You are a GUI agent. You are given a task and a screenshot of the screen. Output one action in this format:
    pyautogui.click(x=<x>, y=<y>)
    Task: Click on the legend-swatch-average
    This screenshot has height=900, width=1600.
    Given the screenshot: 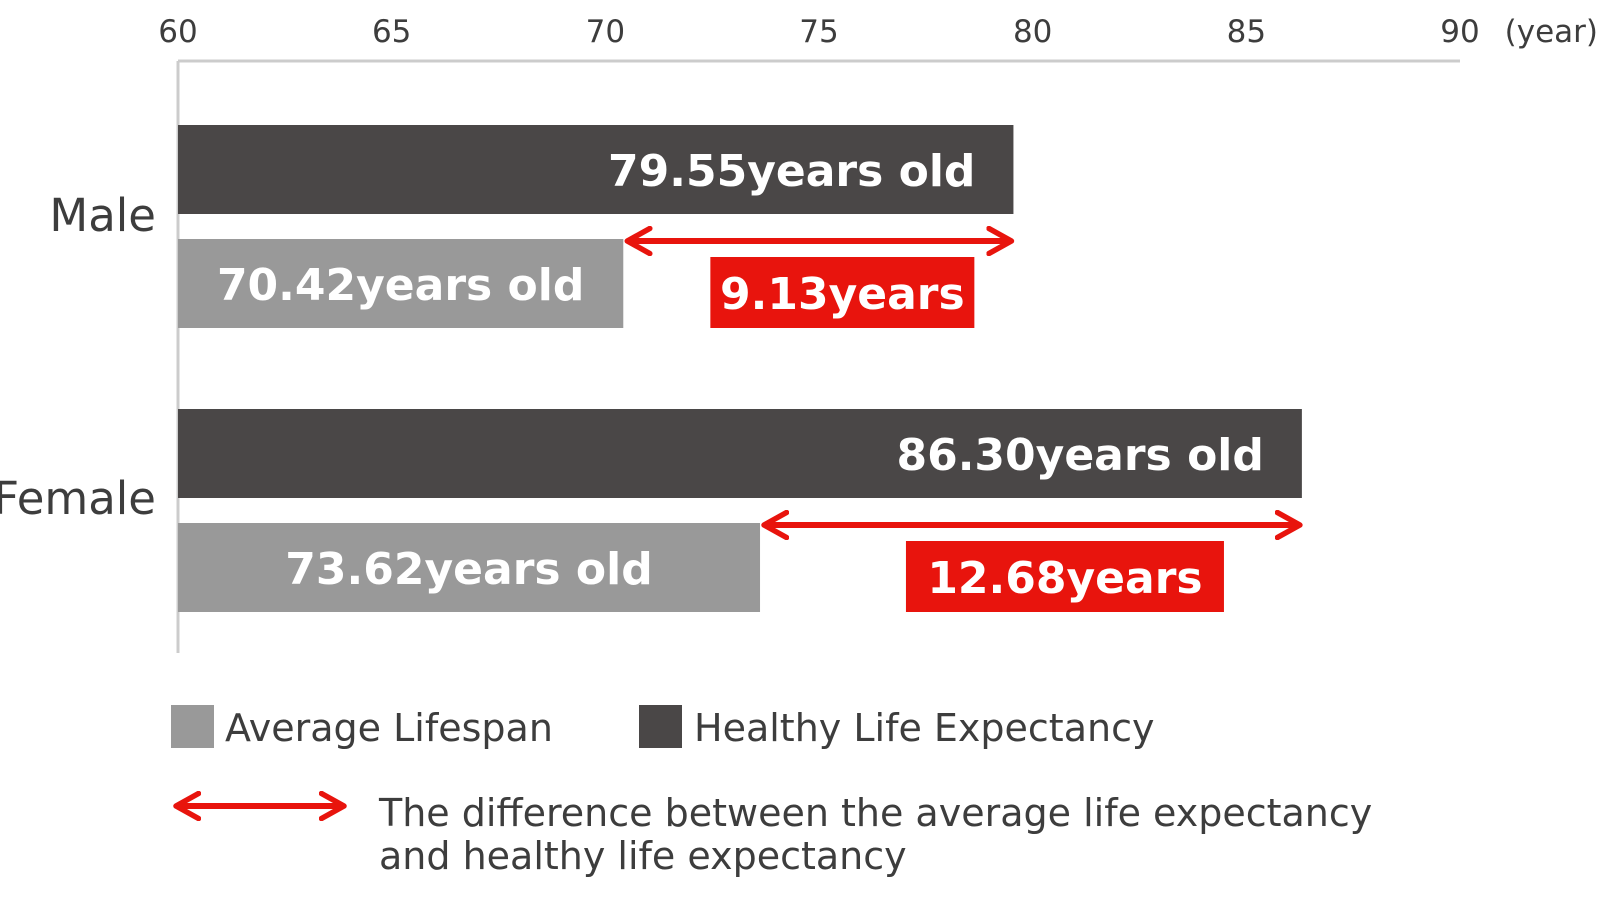 What is the action you would take?
    pyautogui.click(x=192, y=726)
    